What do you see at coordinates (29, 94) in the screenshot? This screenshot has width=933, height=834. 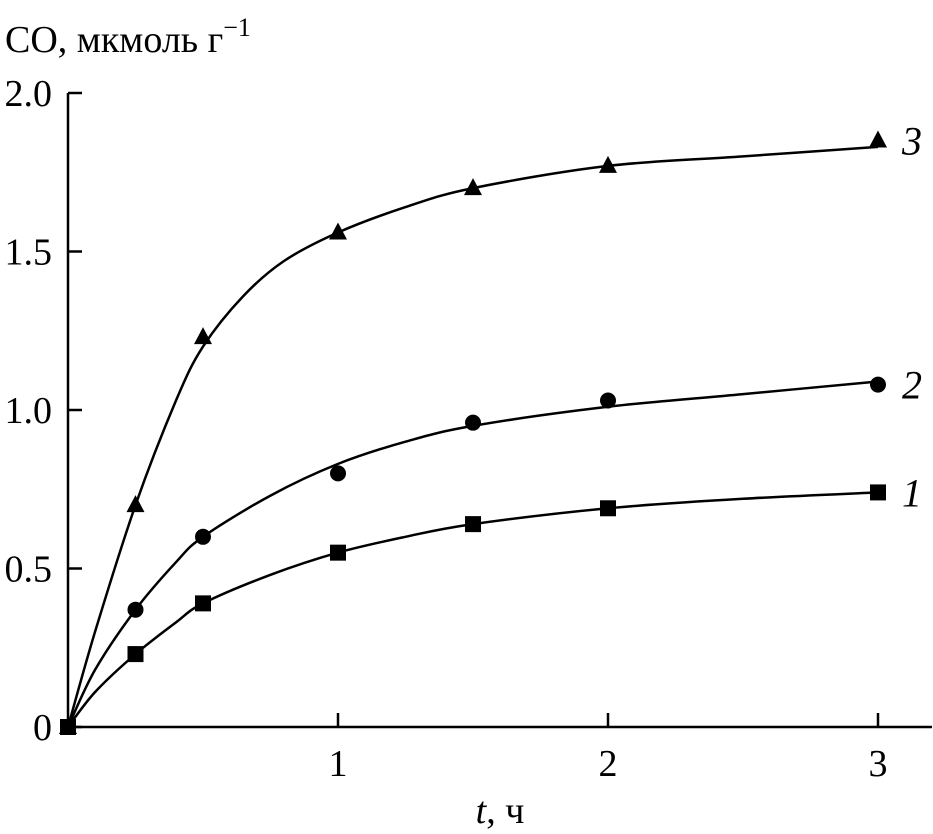 I see `y-tick-label: 2.0` at bounding box center [29, 94].